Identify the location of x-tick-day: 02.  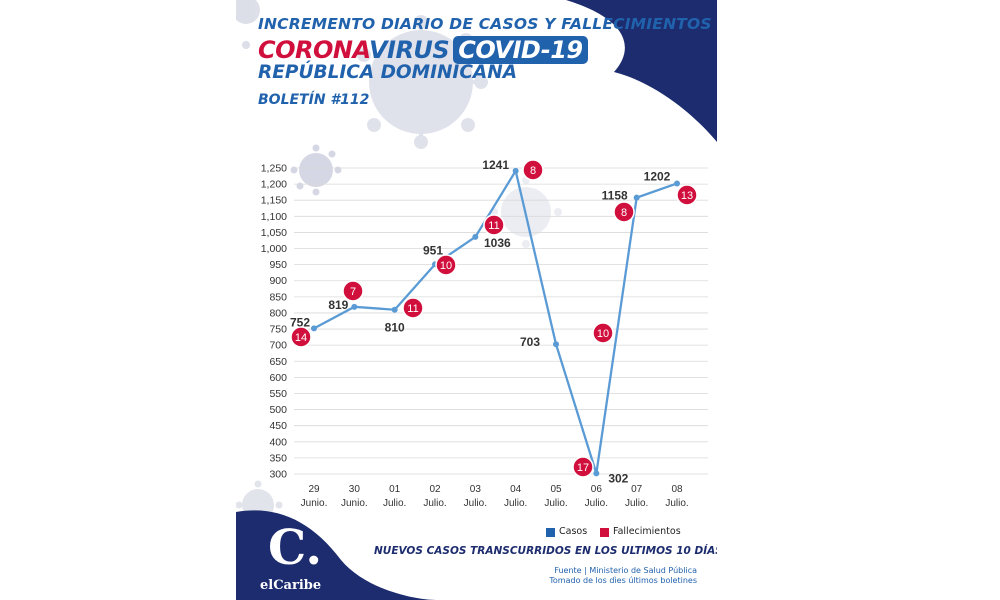
(435, 489).